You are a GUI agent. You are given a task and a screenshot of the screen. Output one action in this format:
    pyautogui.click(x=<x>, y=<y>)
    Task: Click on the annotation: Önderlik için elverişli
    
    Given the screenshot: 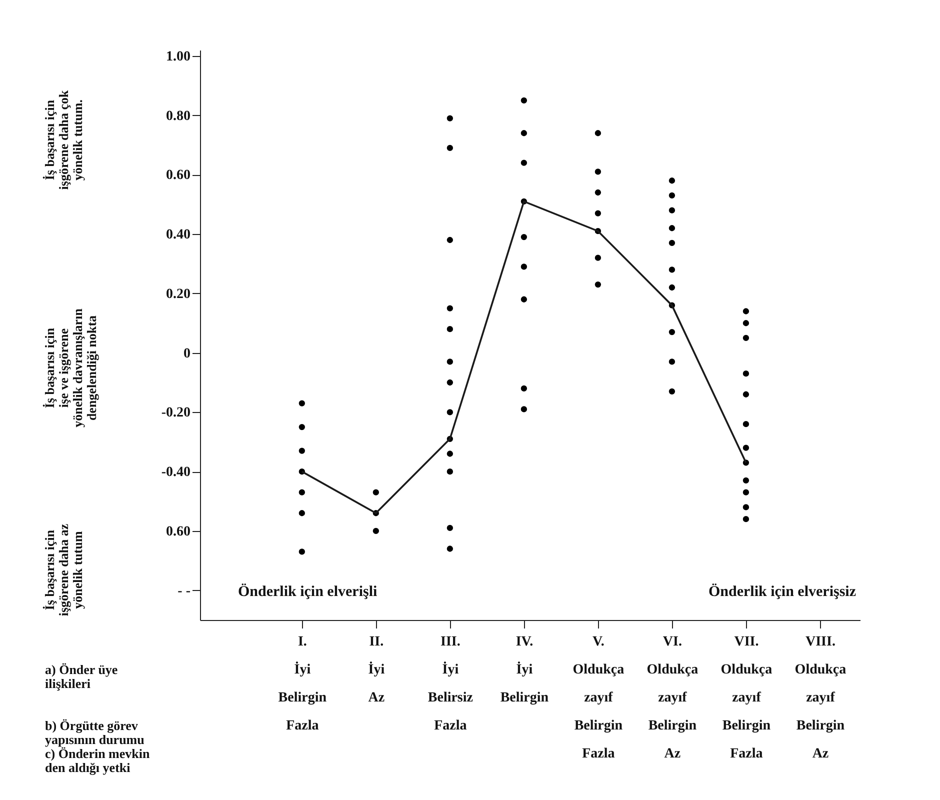 What is the action you would take?
    pyautogui.click(x=308, y=591)
    